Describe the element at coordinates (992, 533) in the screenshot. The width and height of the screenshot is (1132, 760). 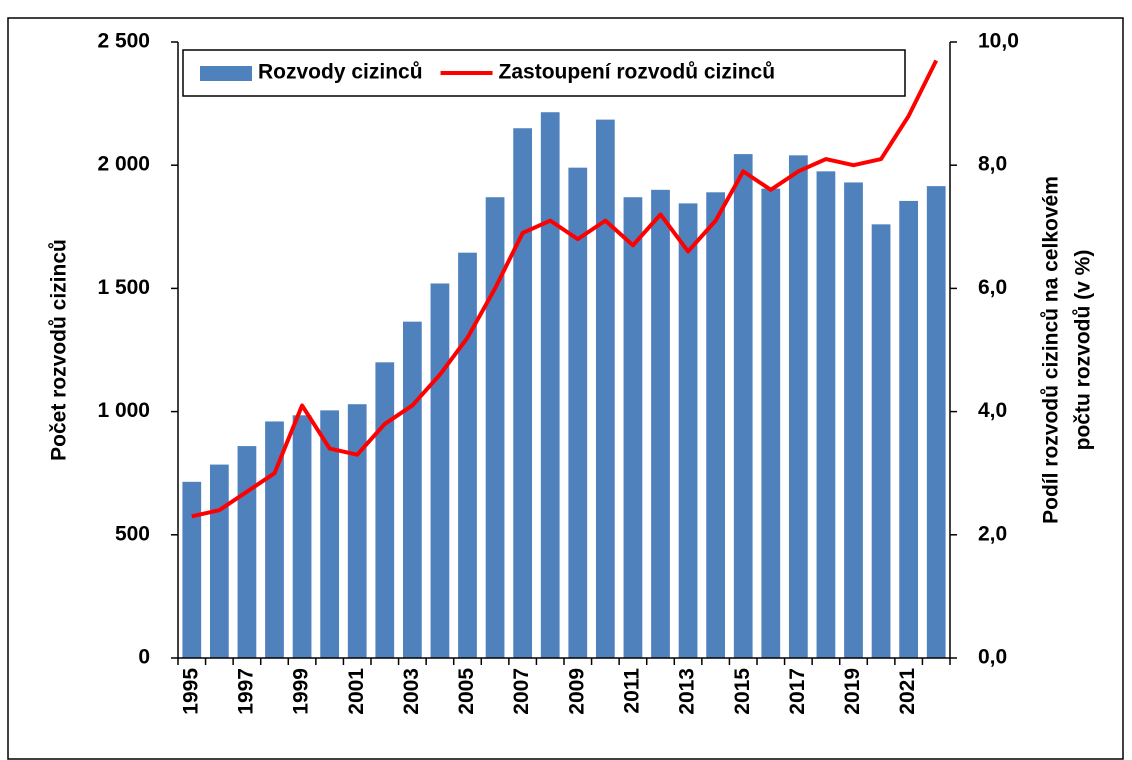
I see `y2-tick-label: 2,0` at that location.